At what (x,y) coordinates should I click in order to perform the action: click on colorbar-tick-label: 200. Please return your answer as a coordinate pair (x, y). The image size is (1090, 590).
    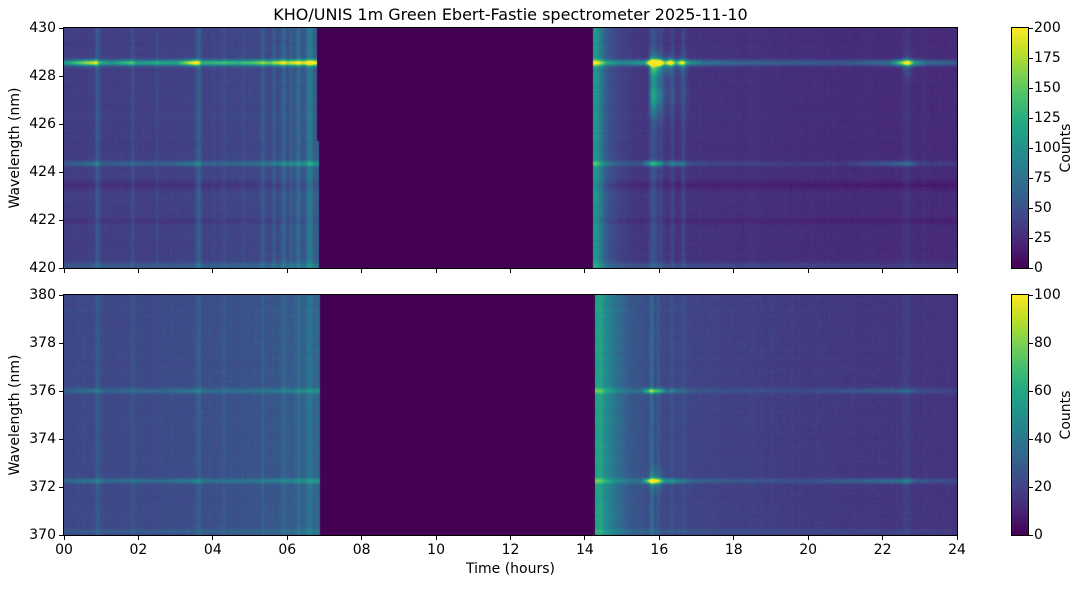
    Looking at the image, I should click on (1047, 28).